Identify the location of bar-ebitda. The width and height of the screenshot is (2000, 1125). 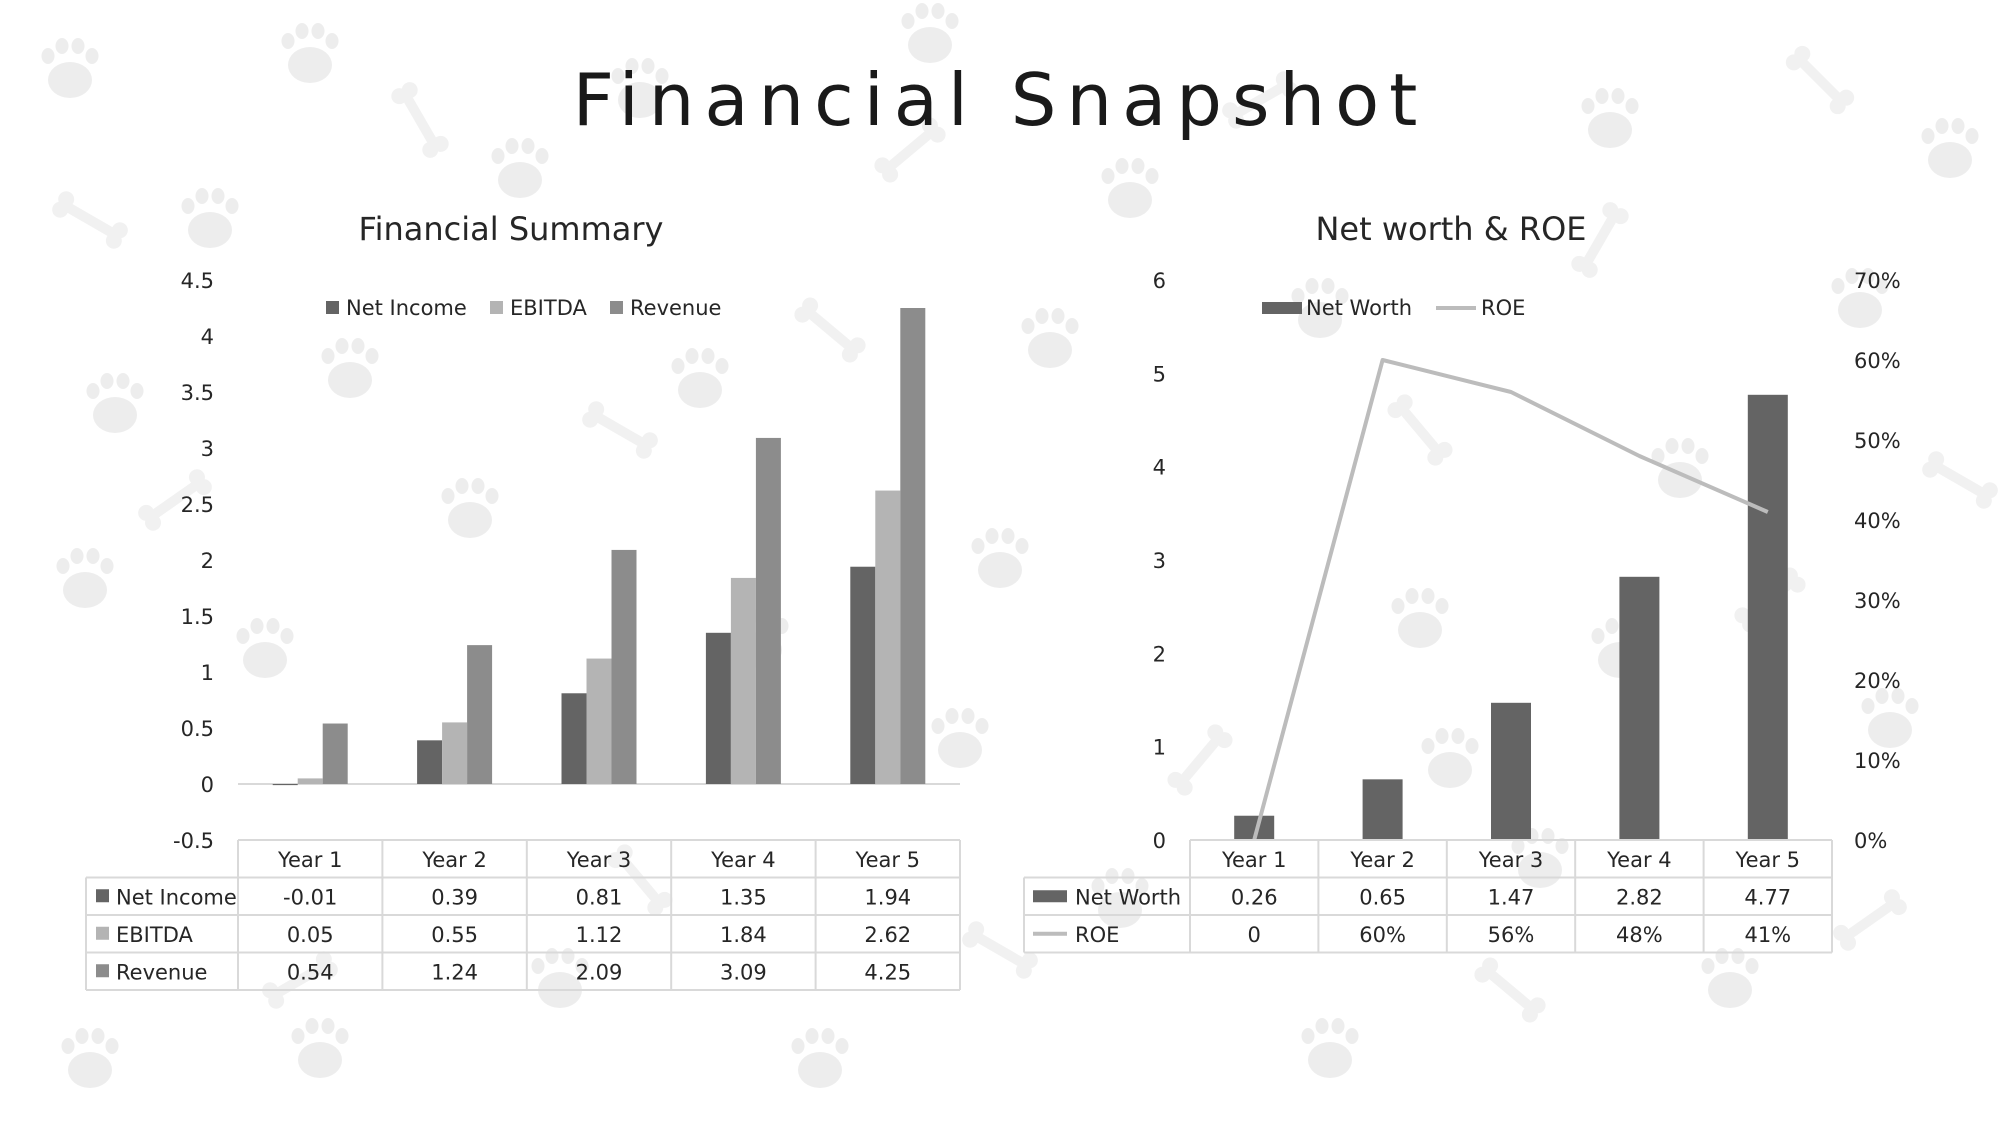
(599, 721).